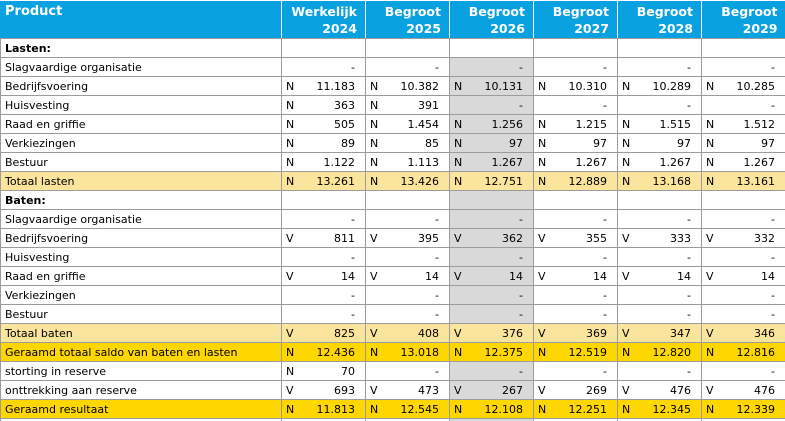 The image size is (785, 421). What do you see at coordinates (759, 124) in the screenshot?
I see `amount-value: 1.512` at bounding box center [759, 124].